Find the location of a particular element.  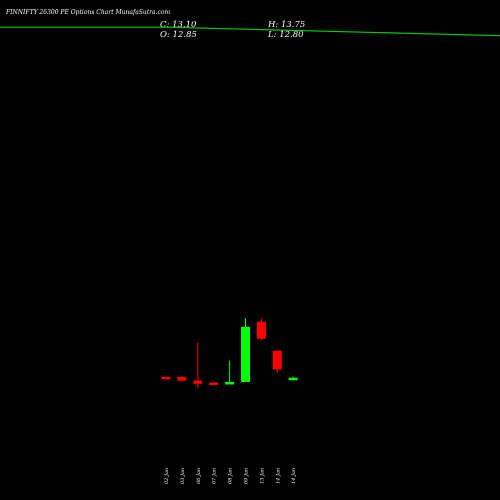

trend-line is located at coordinates (250, 31).